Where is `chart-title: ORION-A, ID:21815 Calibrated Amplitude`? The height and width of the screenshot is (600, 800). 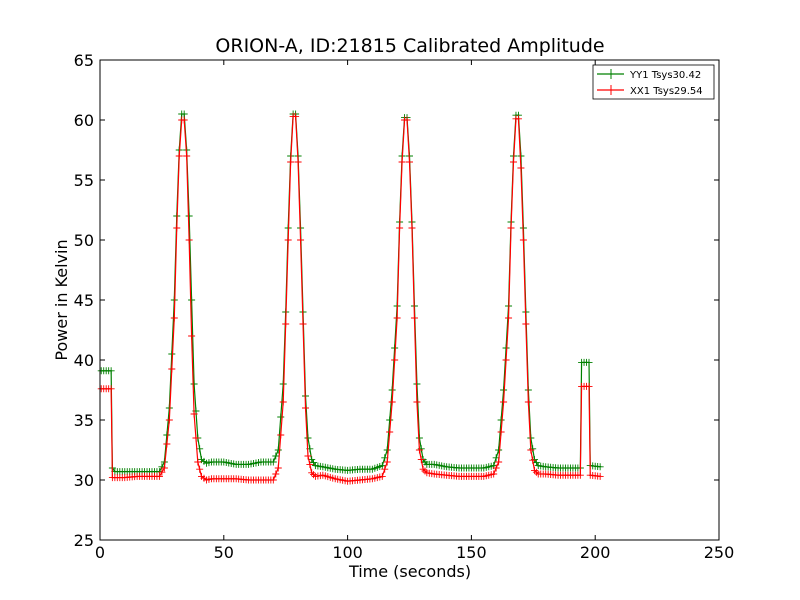 chart-title: ORION-A, ID:21815 Calibrated Amplitude is located at coordinates (409, 46).